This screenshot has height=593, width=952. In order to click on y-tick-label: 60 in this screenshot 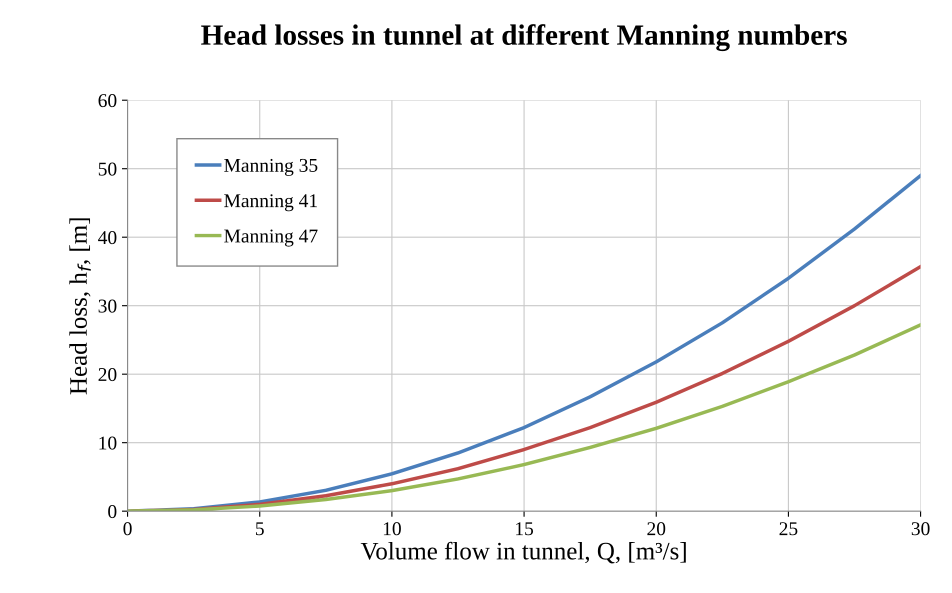, I will do `click(107, 101)`.